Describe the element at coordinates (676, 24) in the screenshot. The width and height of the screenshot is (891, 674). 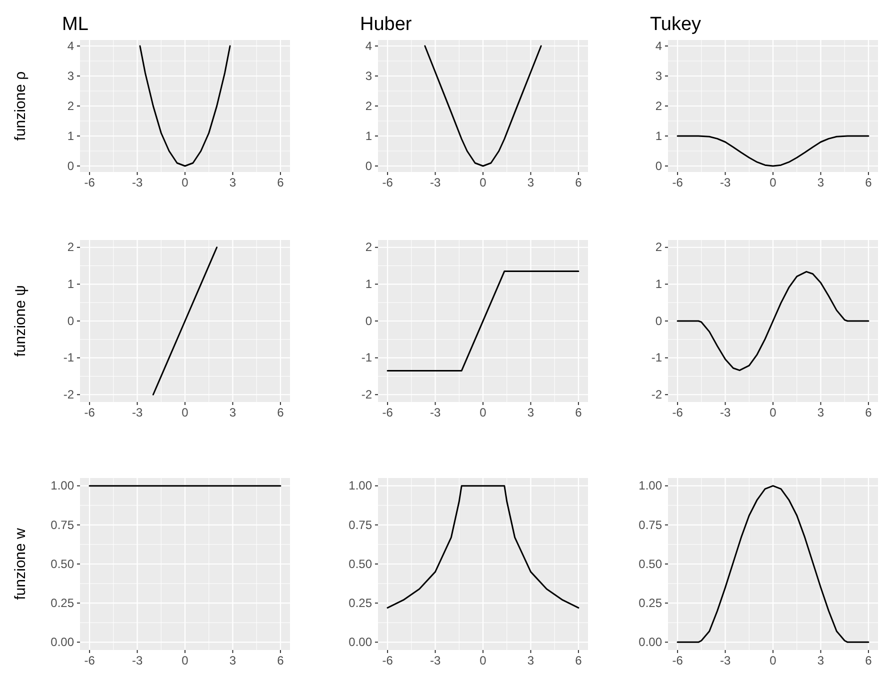
I see `chart-title: Tukey` at that location.